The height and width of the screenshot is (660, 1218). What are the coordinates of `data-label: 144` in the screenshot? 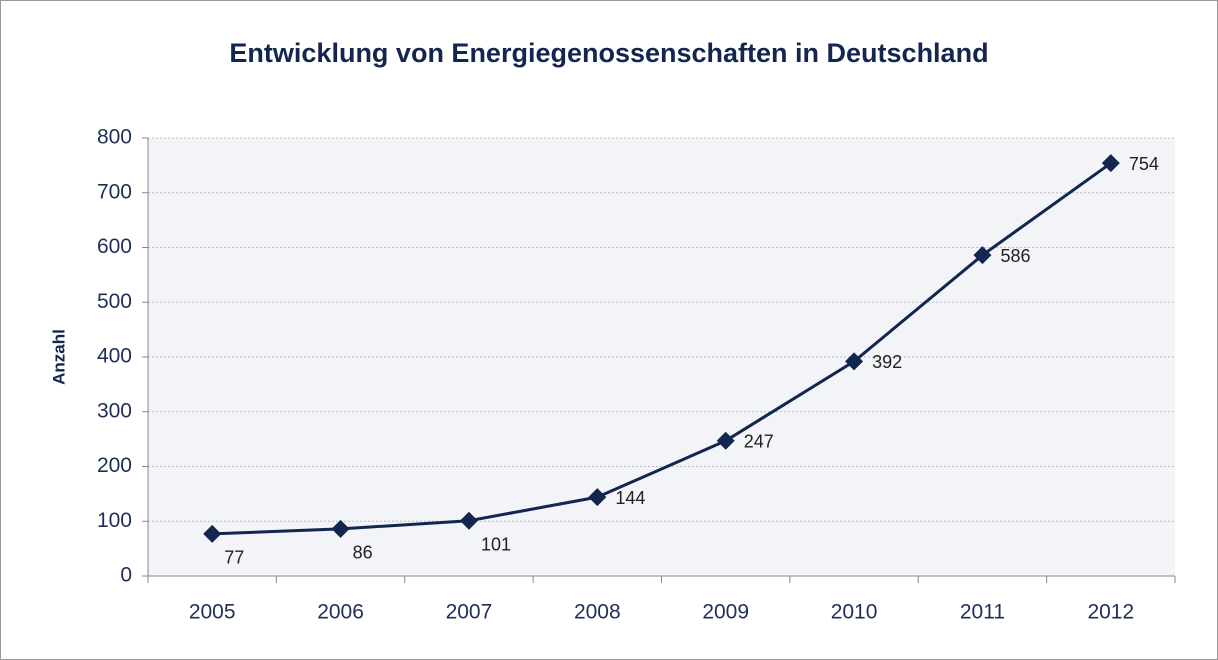 It's located at (630, 498).